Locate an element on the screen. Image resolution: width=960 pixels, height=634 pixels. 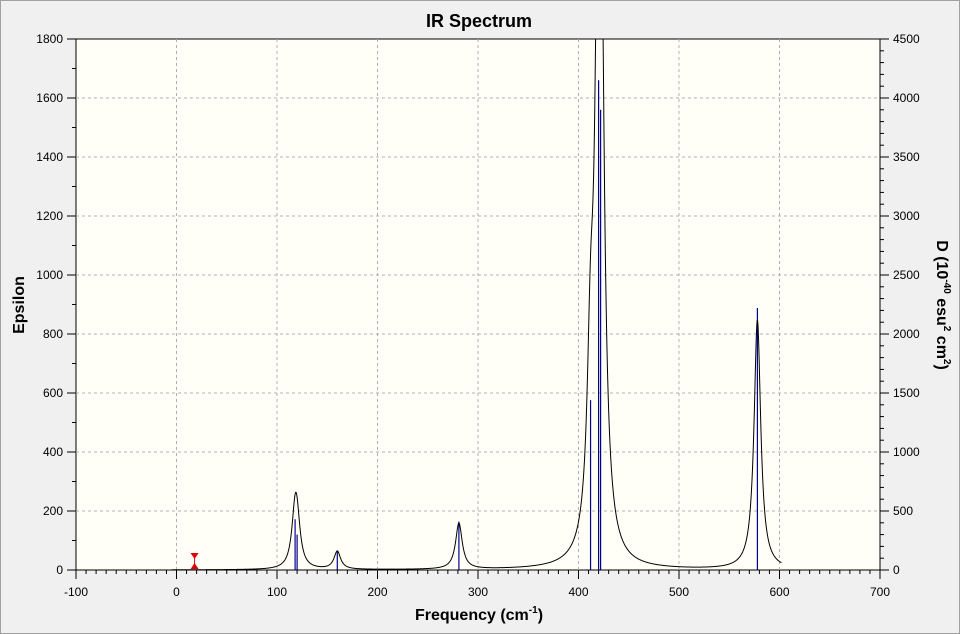
x-tick-label: 0 is located at coordinates (176, 592).